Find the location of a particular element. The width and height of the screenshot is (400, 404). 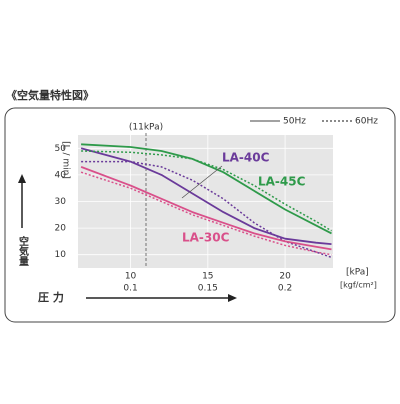

y-tick-label: 40 is located at coordinates (61, 175).